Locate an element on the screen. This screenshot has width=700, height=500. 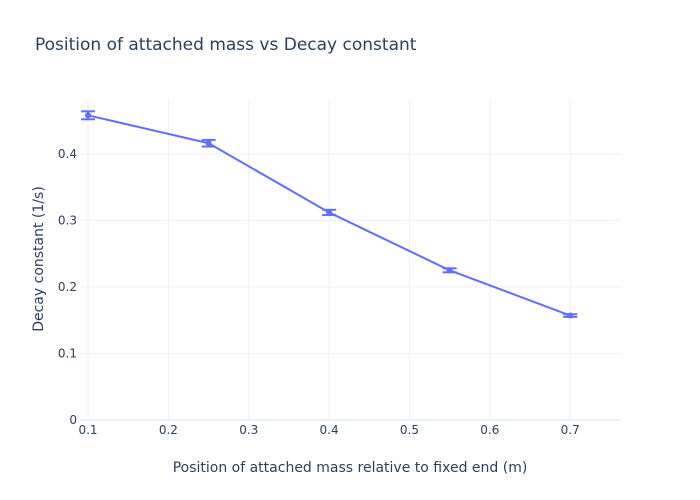
y-tick-label: 0.4 is located at coordinates (67, 154).